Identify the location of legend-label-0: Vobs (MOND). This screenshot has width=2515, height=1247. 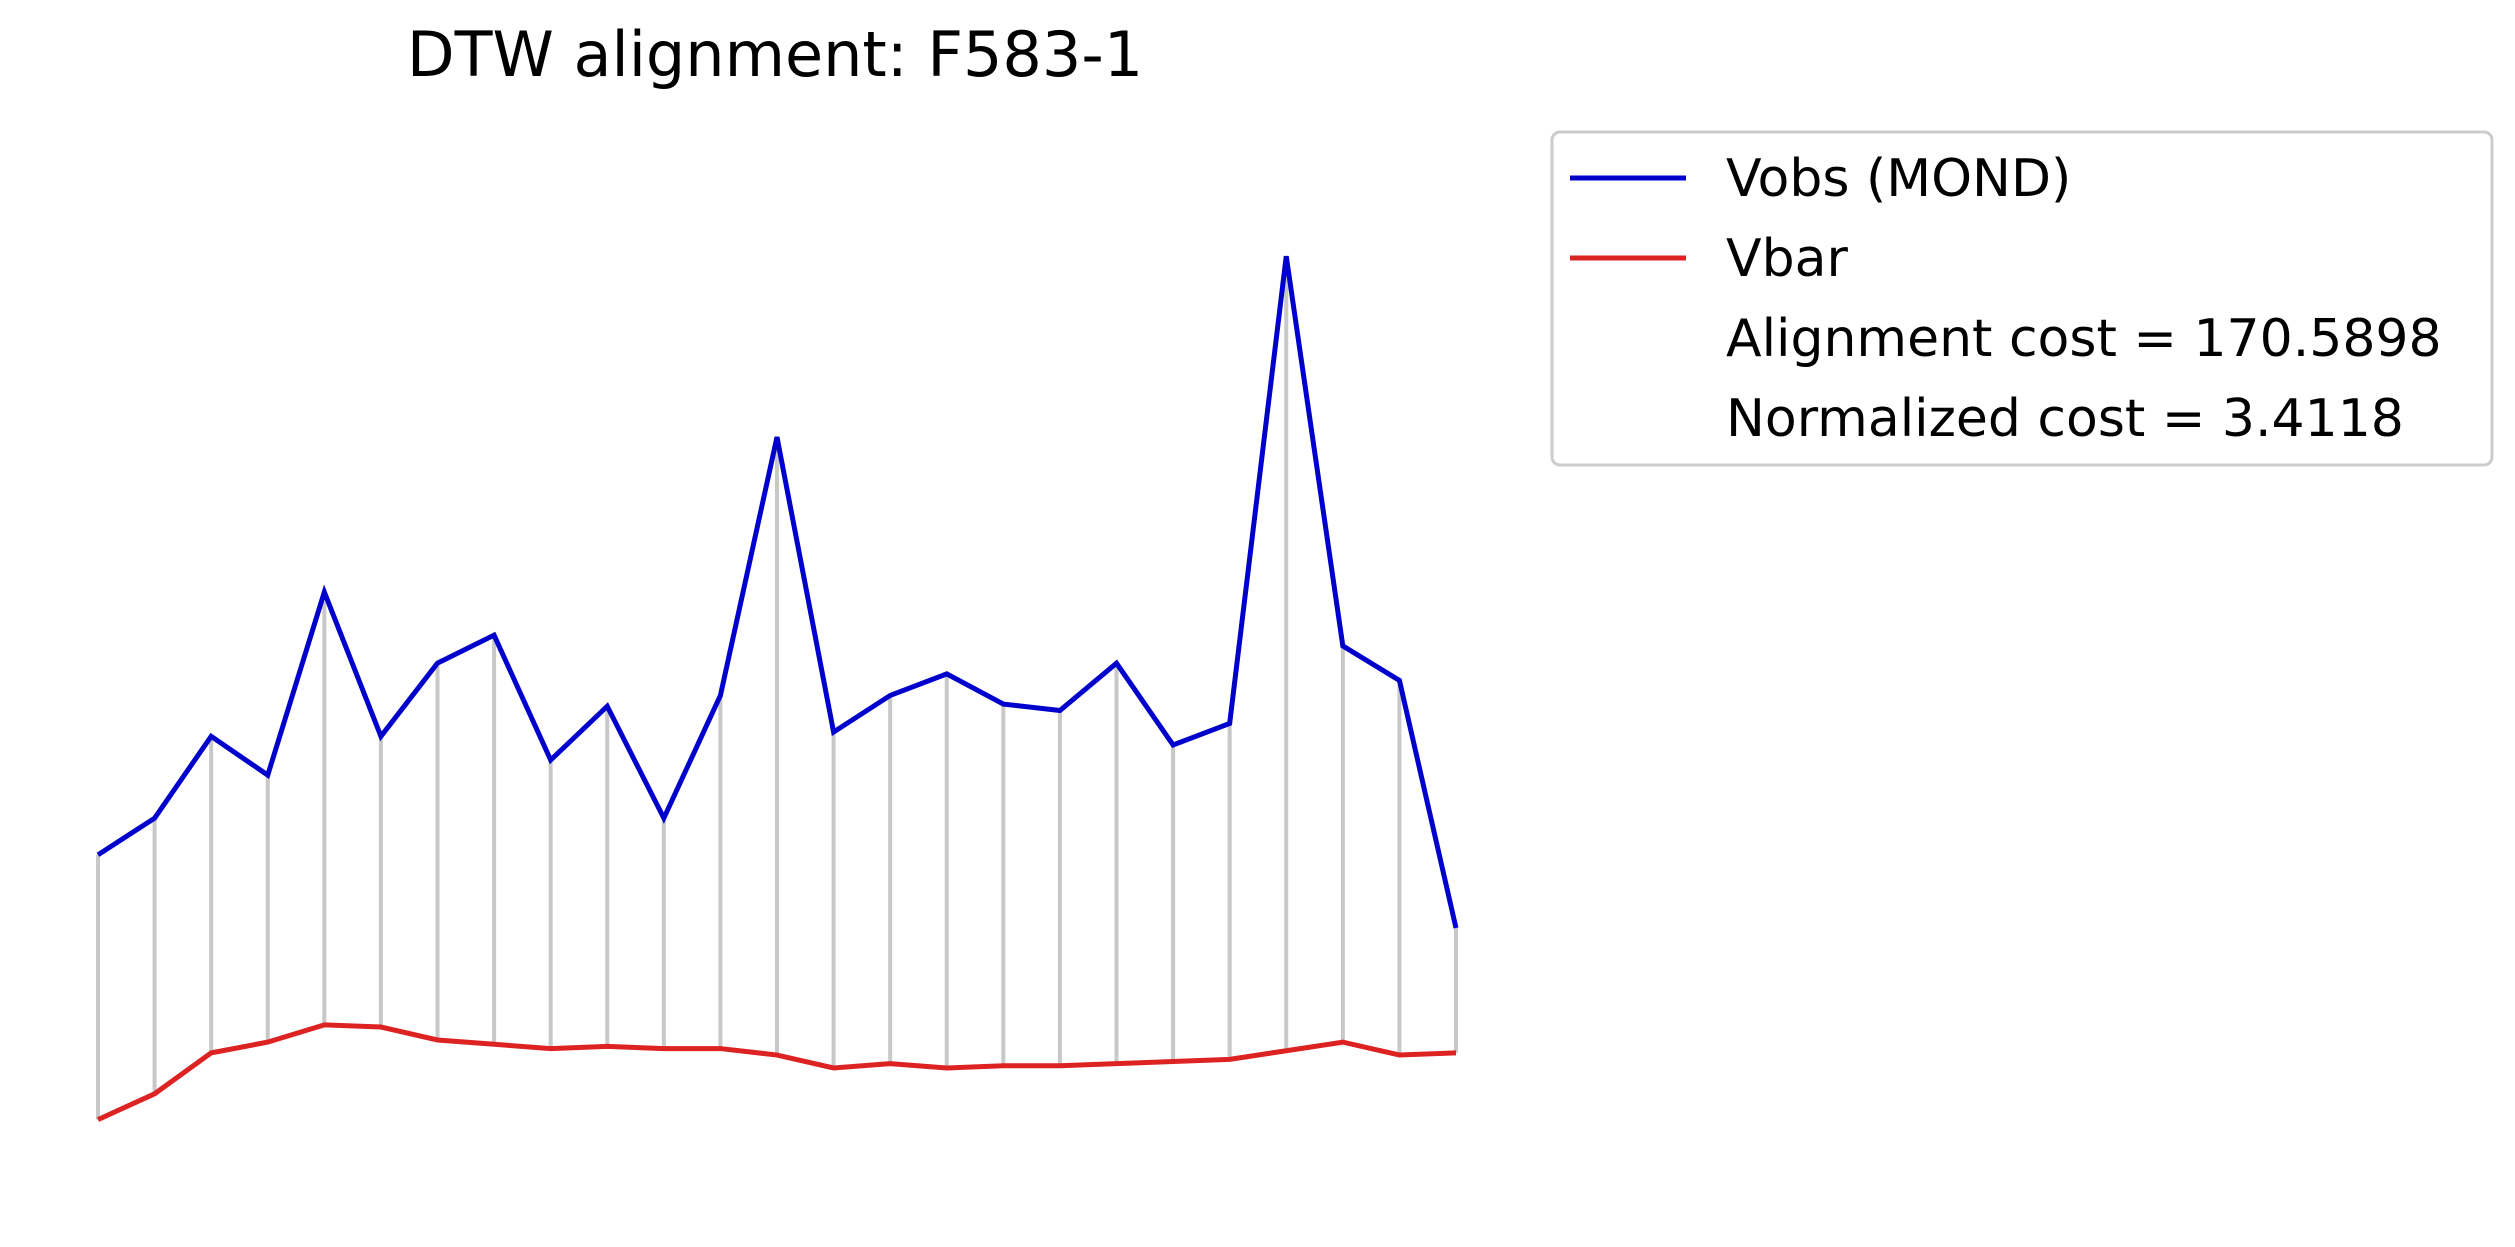
(1898, 179).